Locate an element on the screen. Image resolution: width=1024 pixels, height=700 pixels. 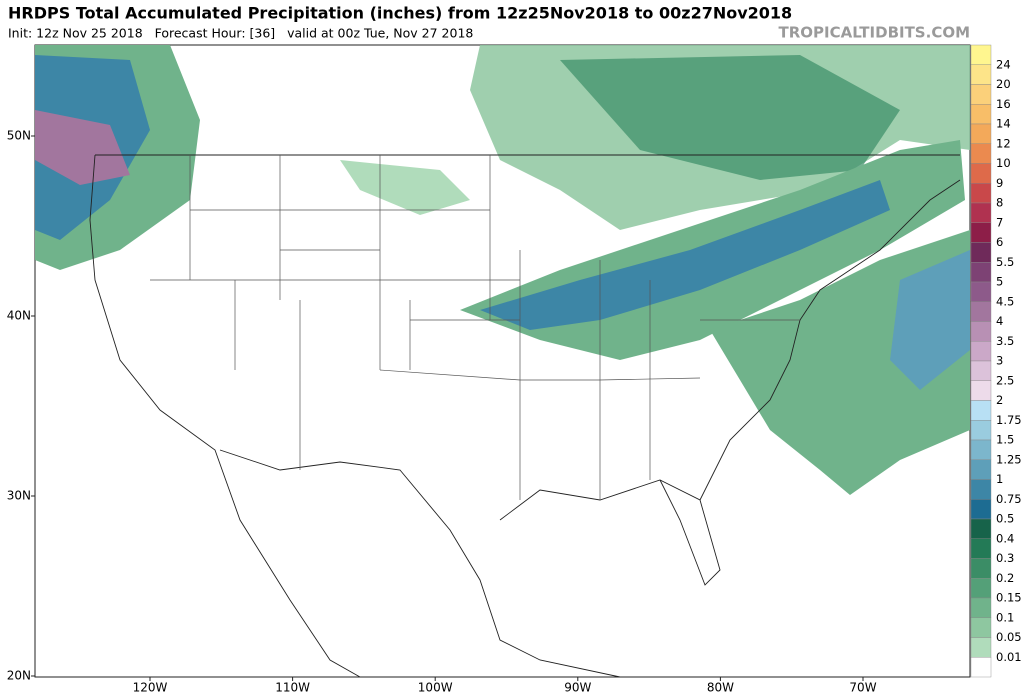
lat-label: 40N is located at coordinates (19, 316).